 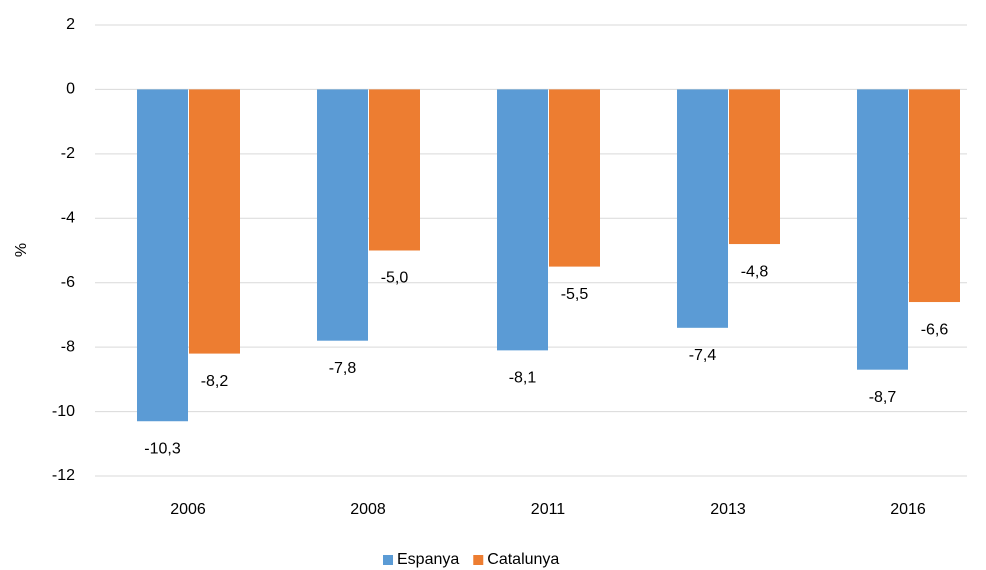 What do you see at coordinates (428, 559) in the screenshot?
I see `legend-label: Espanya` at bounding box center [428, 559].